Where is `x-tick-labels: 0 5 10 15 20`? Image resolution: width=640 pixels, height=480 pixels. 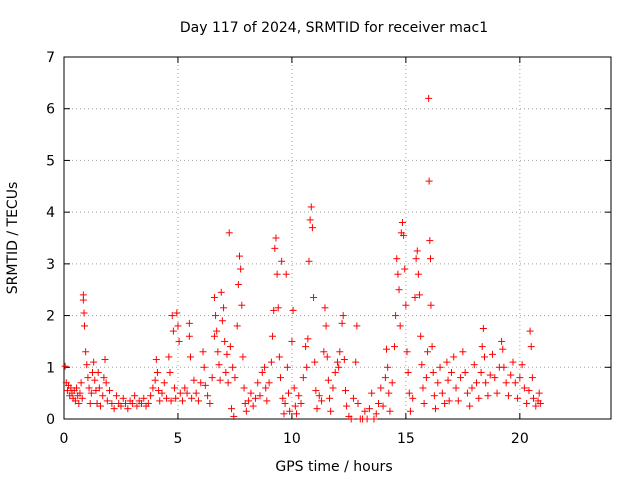 x-tick-labels: 0 5 10 15 20 is located at coordinates (294, 439).